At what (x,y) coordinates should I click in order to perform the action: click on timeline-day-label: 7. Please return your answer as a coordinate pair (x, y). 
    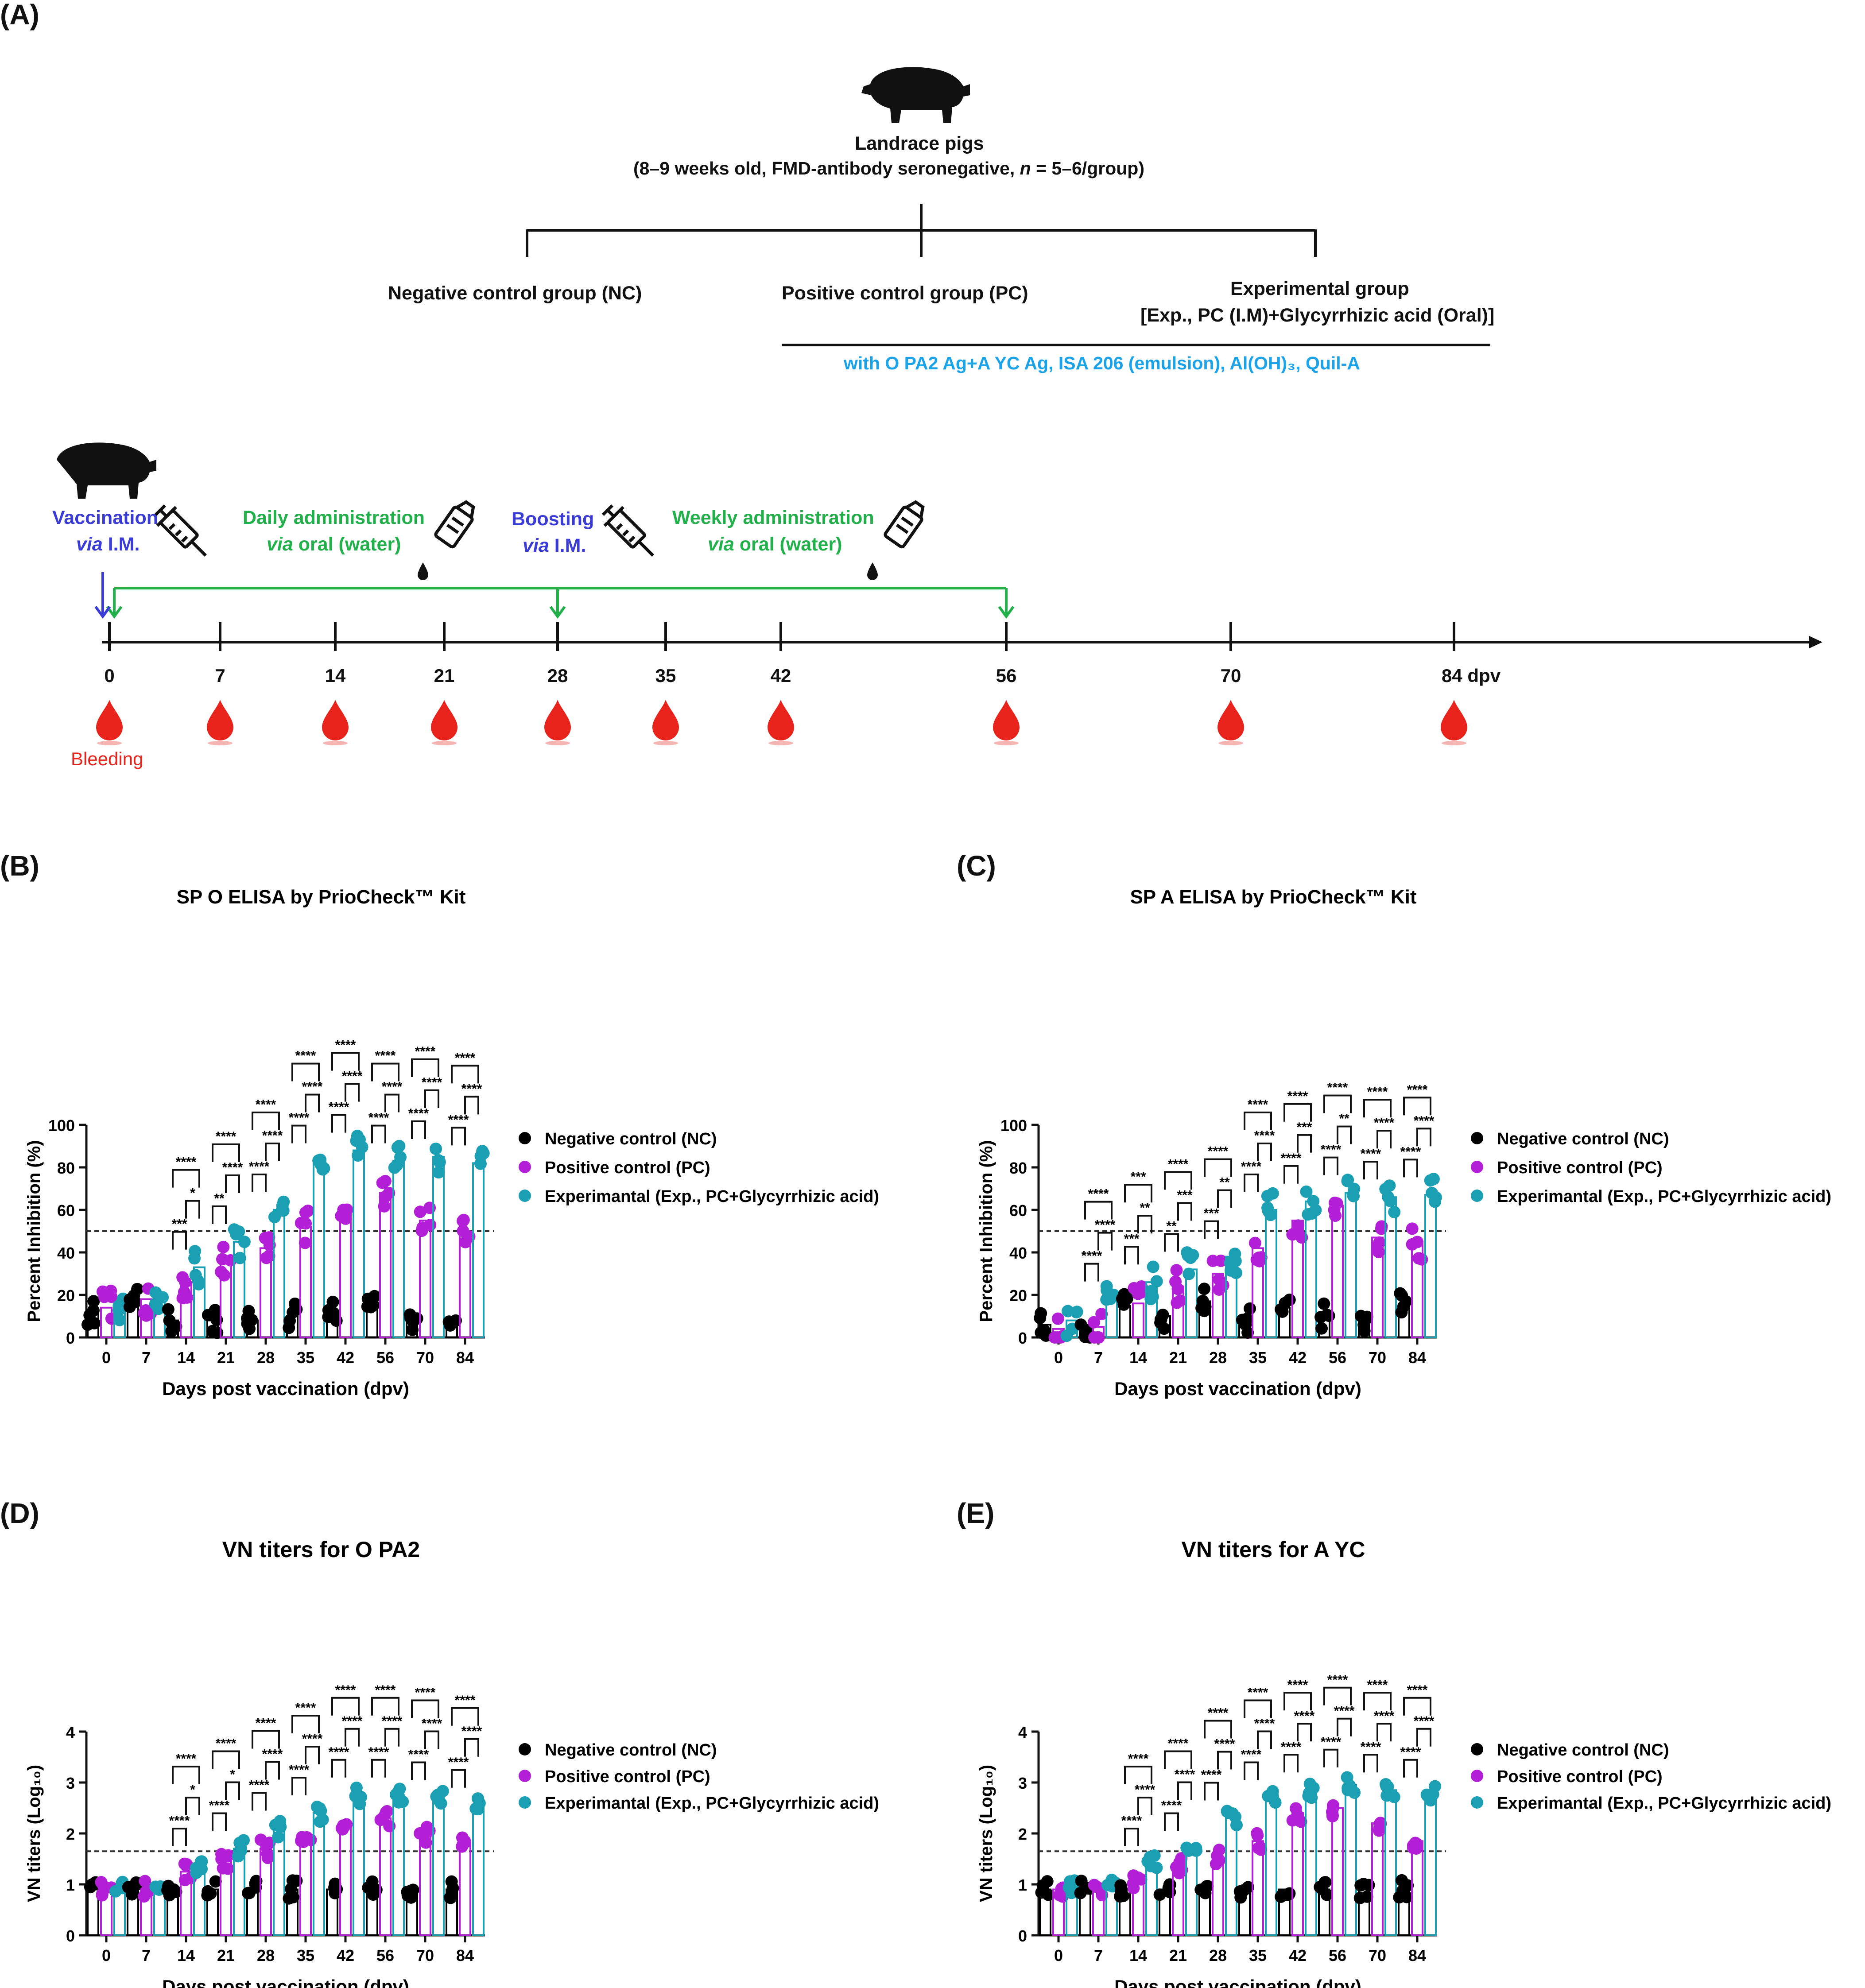
    Looking at the image, I should click on (220, 675).